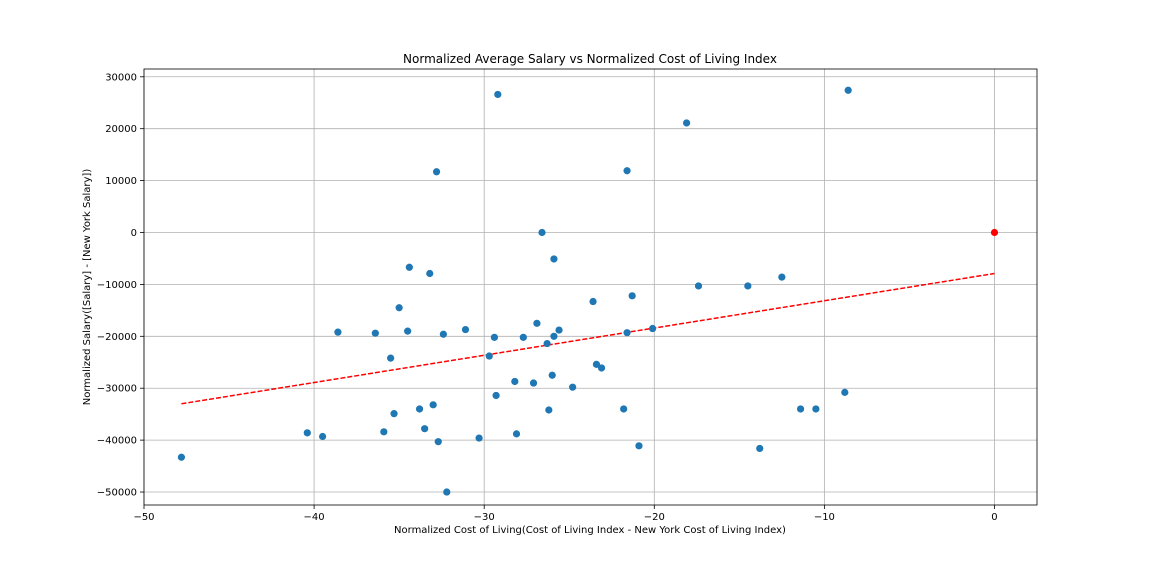 The width and height of the screenshot is (1152, 576). What do you see at coordinates (117, 441) in the screenshot?
I see `y-tick-label: −40000` at bounding box center [117, 441].